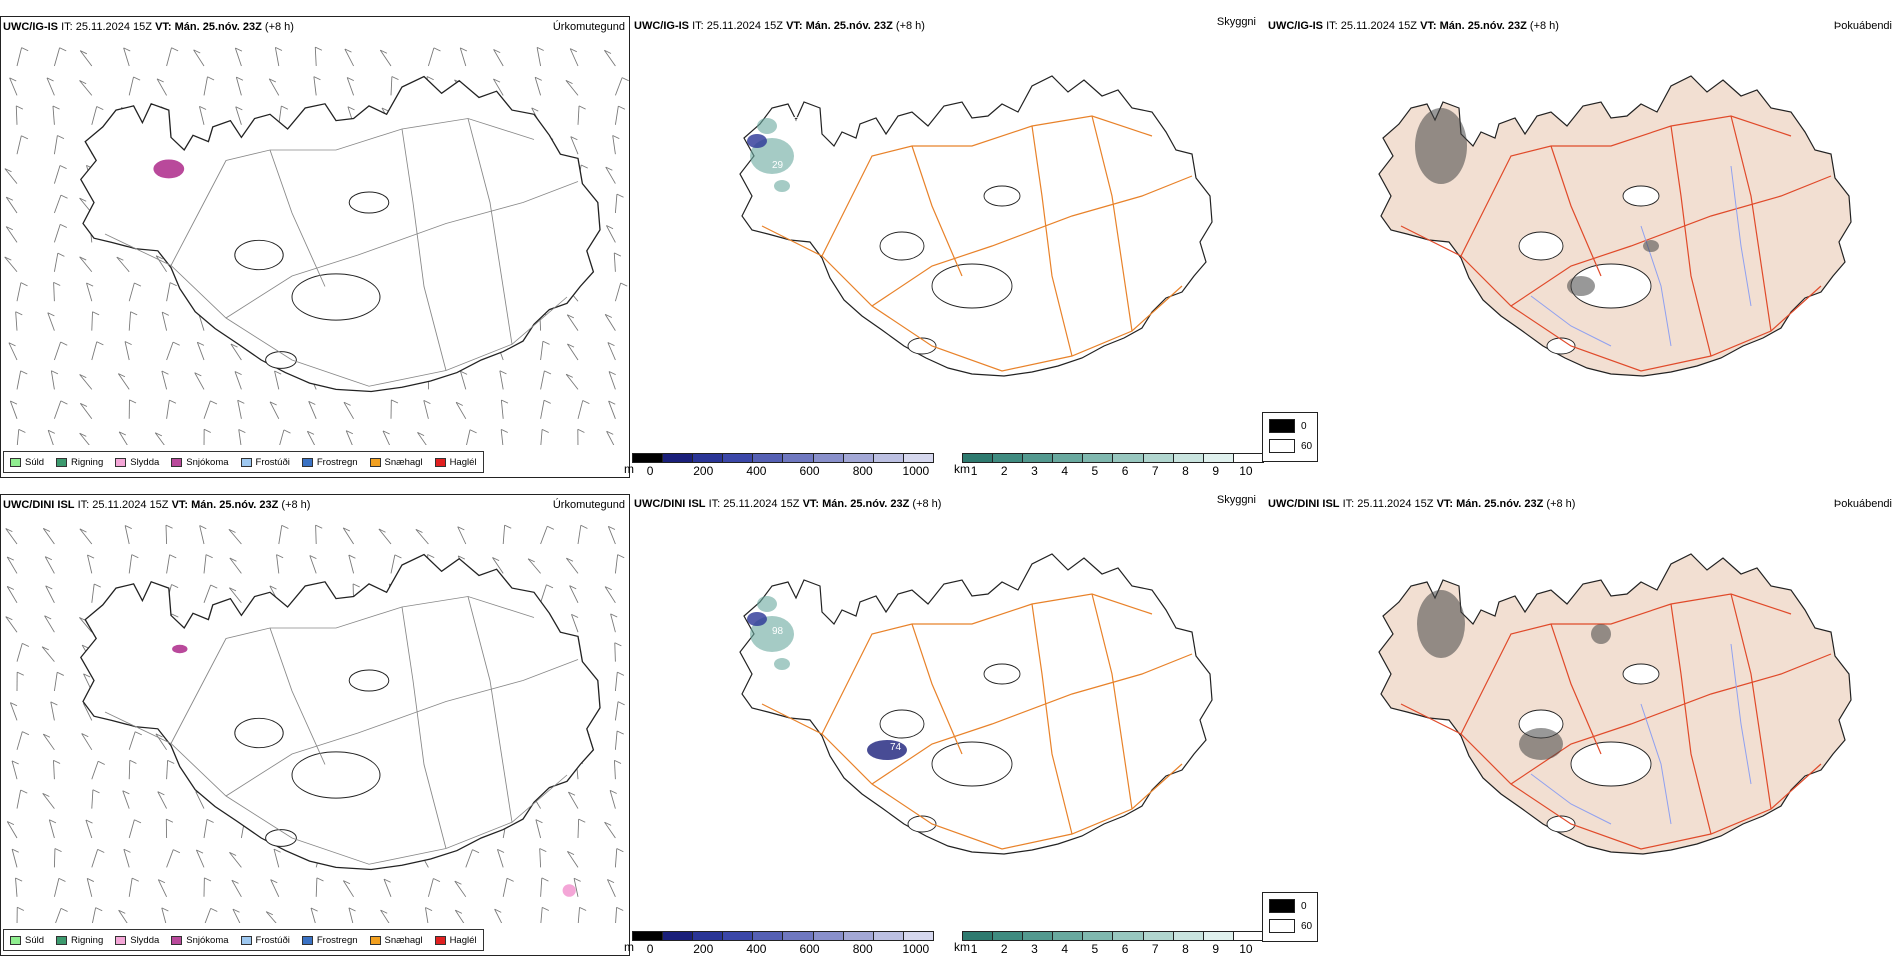 The width and height of the screenshot is (1900, 956). I want to click on colorbar-tick: 800, so click(863, 471).